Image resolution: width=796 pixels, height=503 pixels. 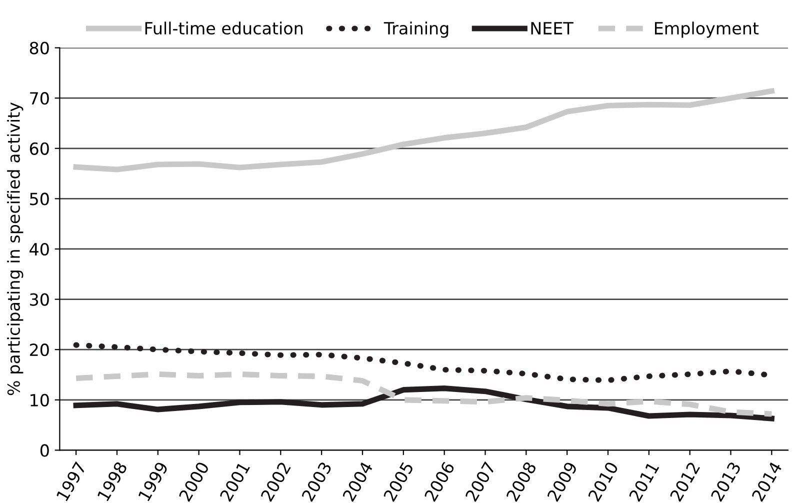 What do you see at coordinates (39, 199) in the screenshot?
I see `y-tick-label: 50` at bounding box center [39, 199].